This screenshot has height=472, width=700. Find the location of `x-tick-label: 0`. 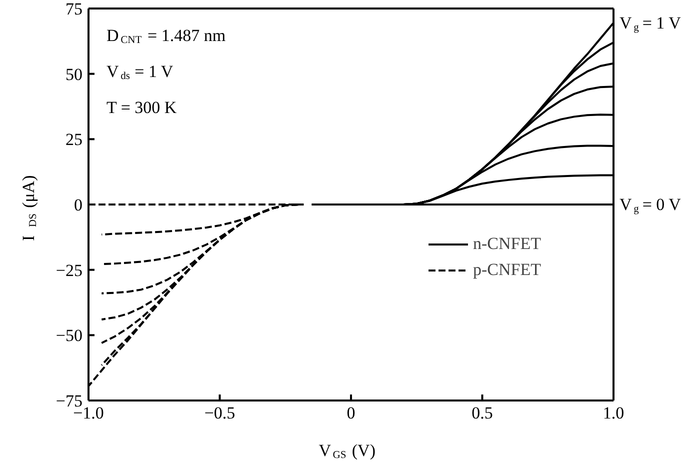

x-tick-label: 0 is located at coordinates (351, 413).